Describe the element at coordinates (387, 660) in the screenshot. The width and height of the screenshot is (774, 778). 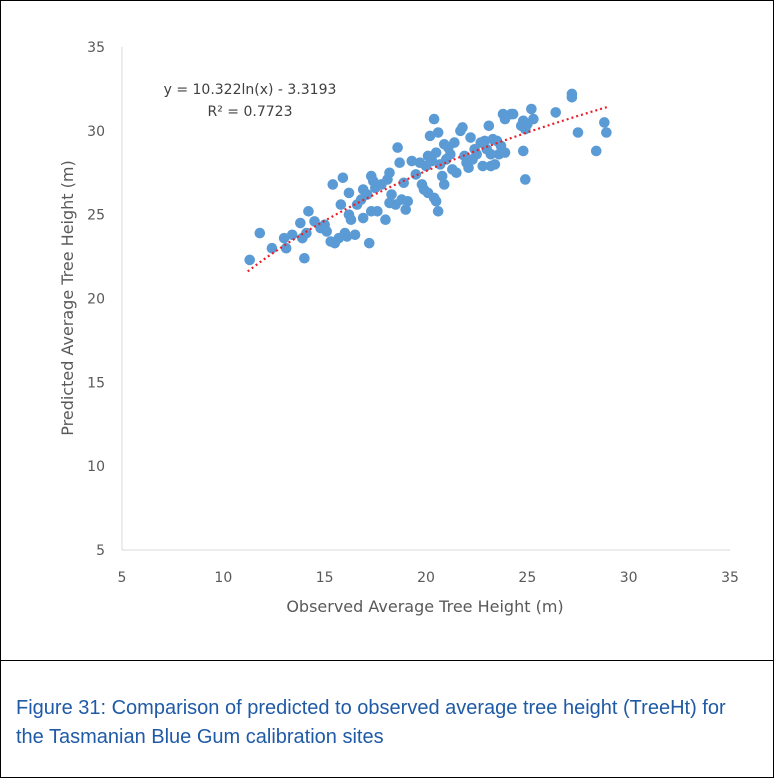
I see `caption-divider` at that location.